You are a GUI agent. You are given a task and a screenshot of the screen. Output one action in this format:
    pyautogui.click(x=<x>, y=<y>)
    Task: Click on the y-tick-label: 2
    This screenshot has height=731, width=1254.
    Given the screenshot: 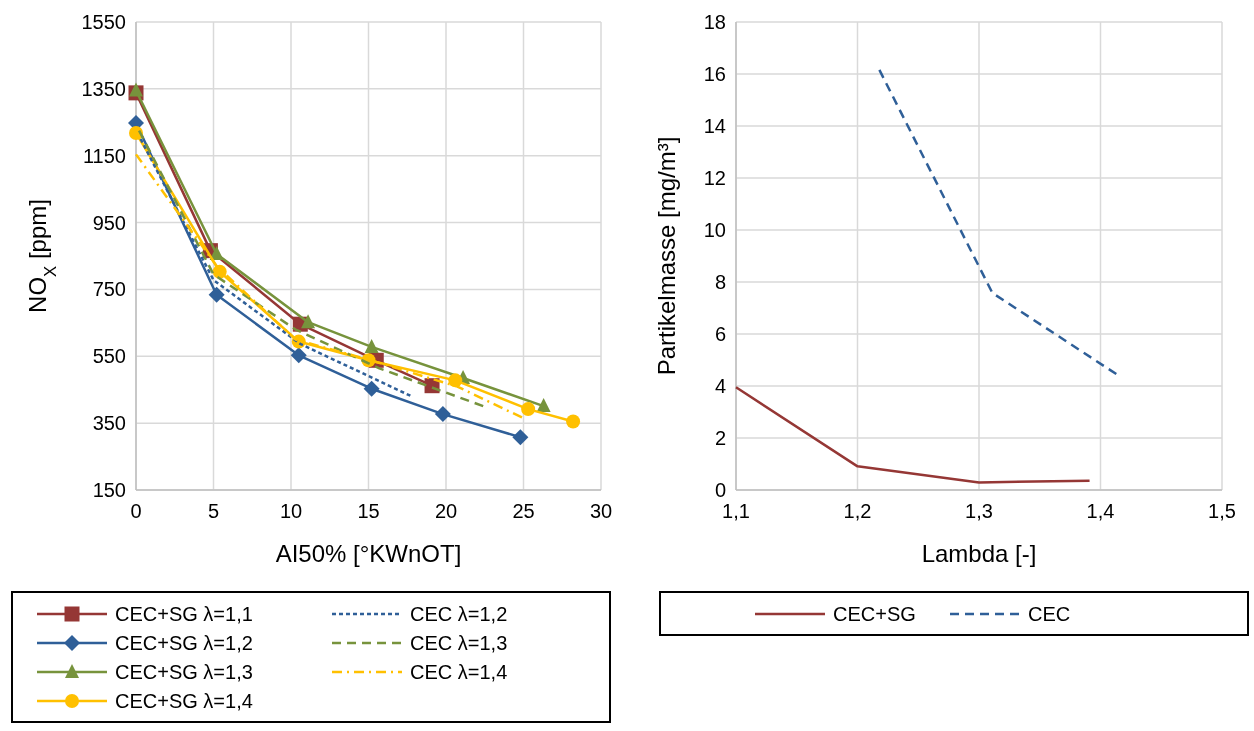 What is the action you would take?
    pyautogui.click(x=720, y=438)
    